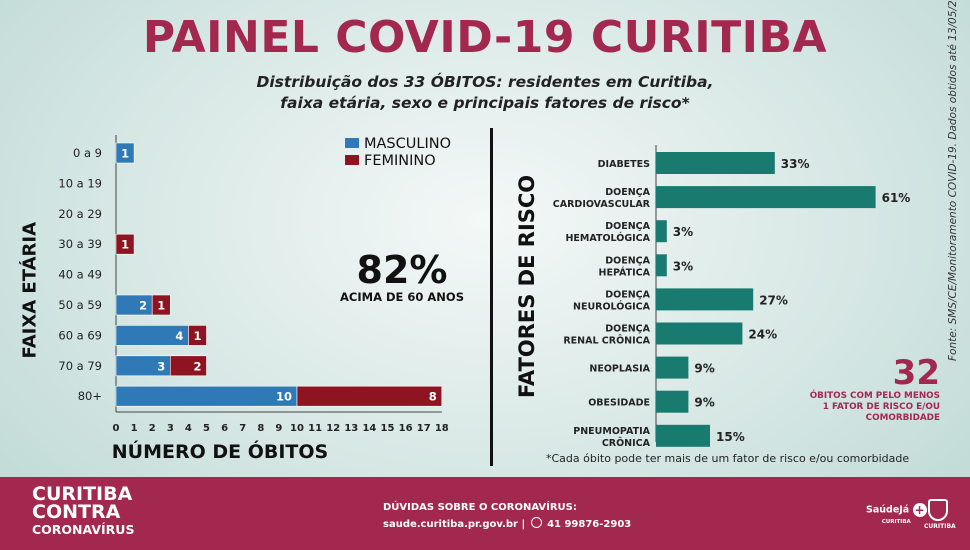 This screenshot has width=970, height=550. I want to click on male-value-label: 10, so click(284, 397).